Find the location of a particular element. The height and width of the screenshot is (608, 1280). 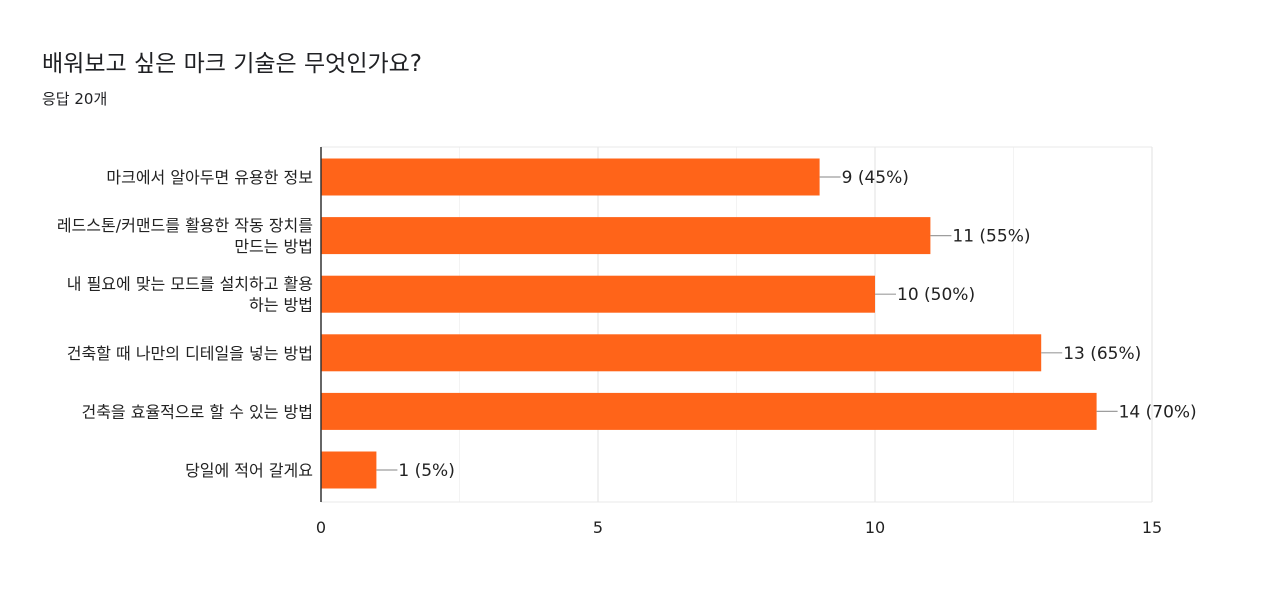

category-label: 건축을 효율적으로 할 수 있는 방법 is located at coordinates (197, 411).